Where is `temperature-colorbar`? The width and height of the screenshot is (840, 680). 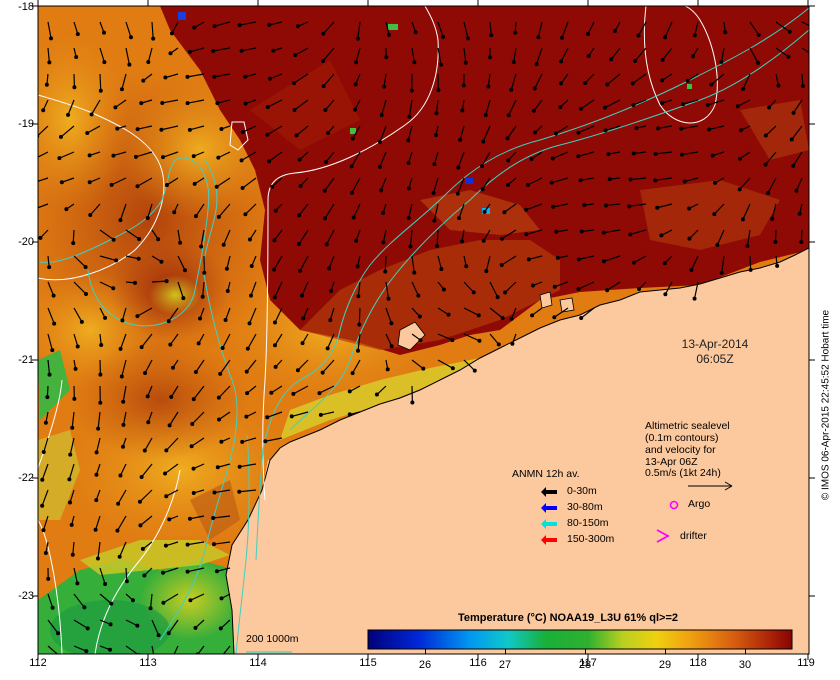 temperature-colorbar is located at coordinates (580, 639).